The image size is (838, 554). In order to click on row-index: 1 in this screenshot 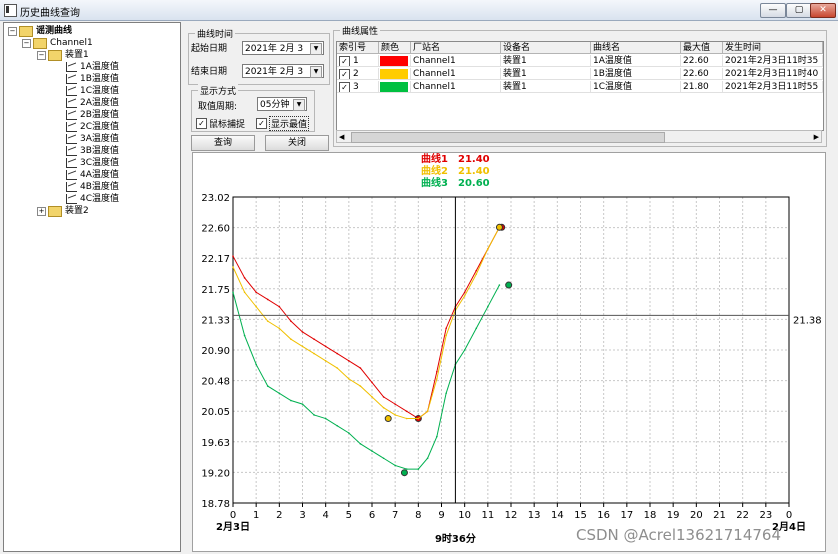, I will do `click(356, 61)`.